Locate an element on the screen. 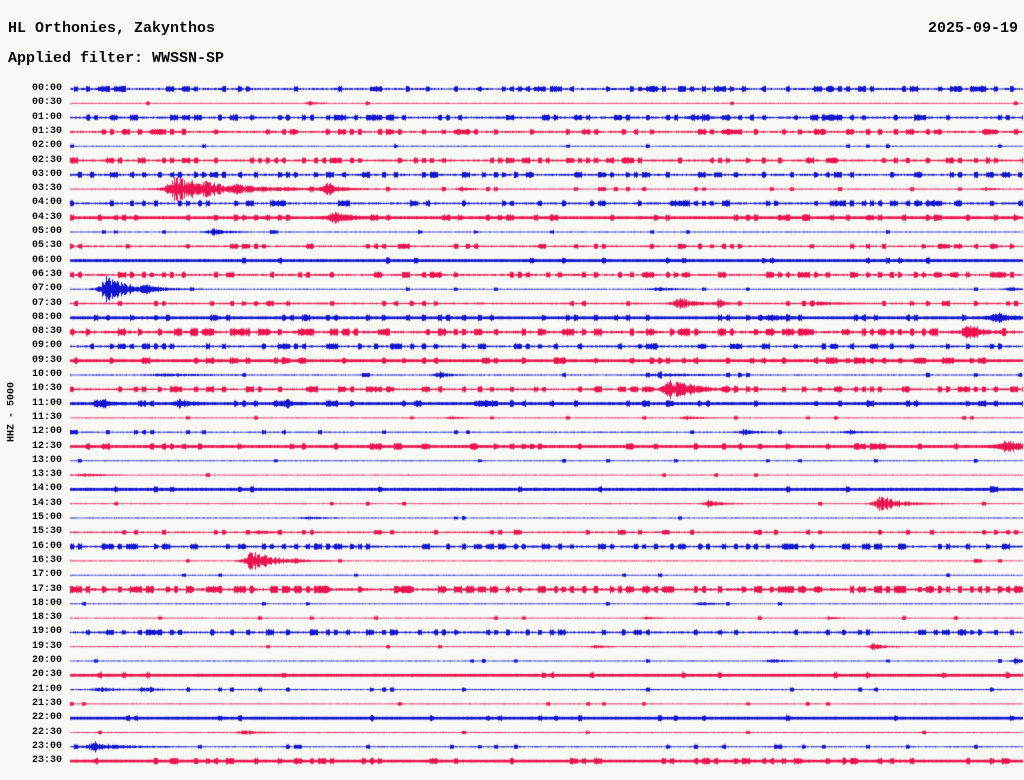  time-label-1000: 10:00 is located at coordinates (46, 374).